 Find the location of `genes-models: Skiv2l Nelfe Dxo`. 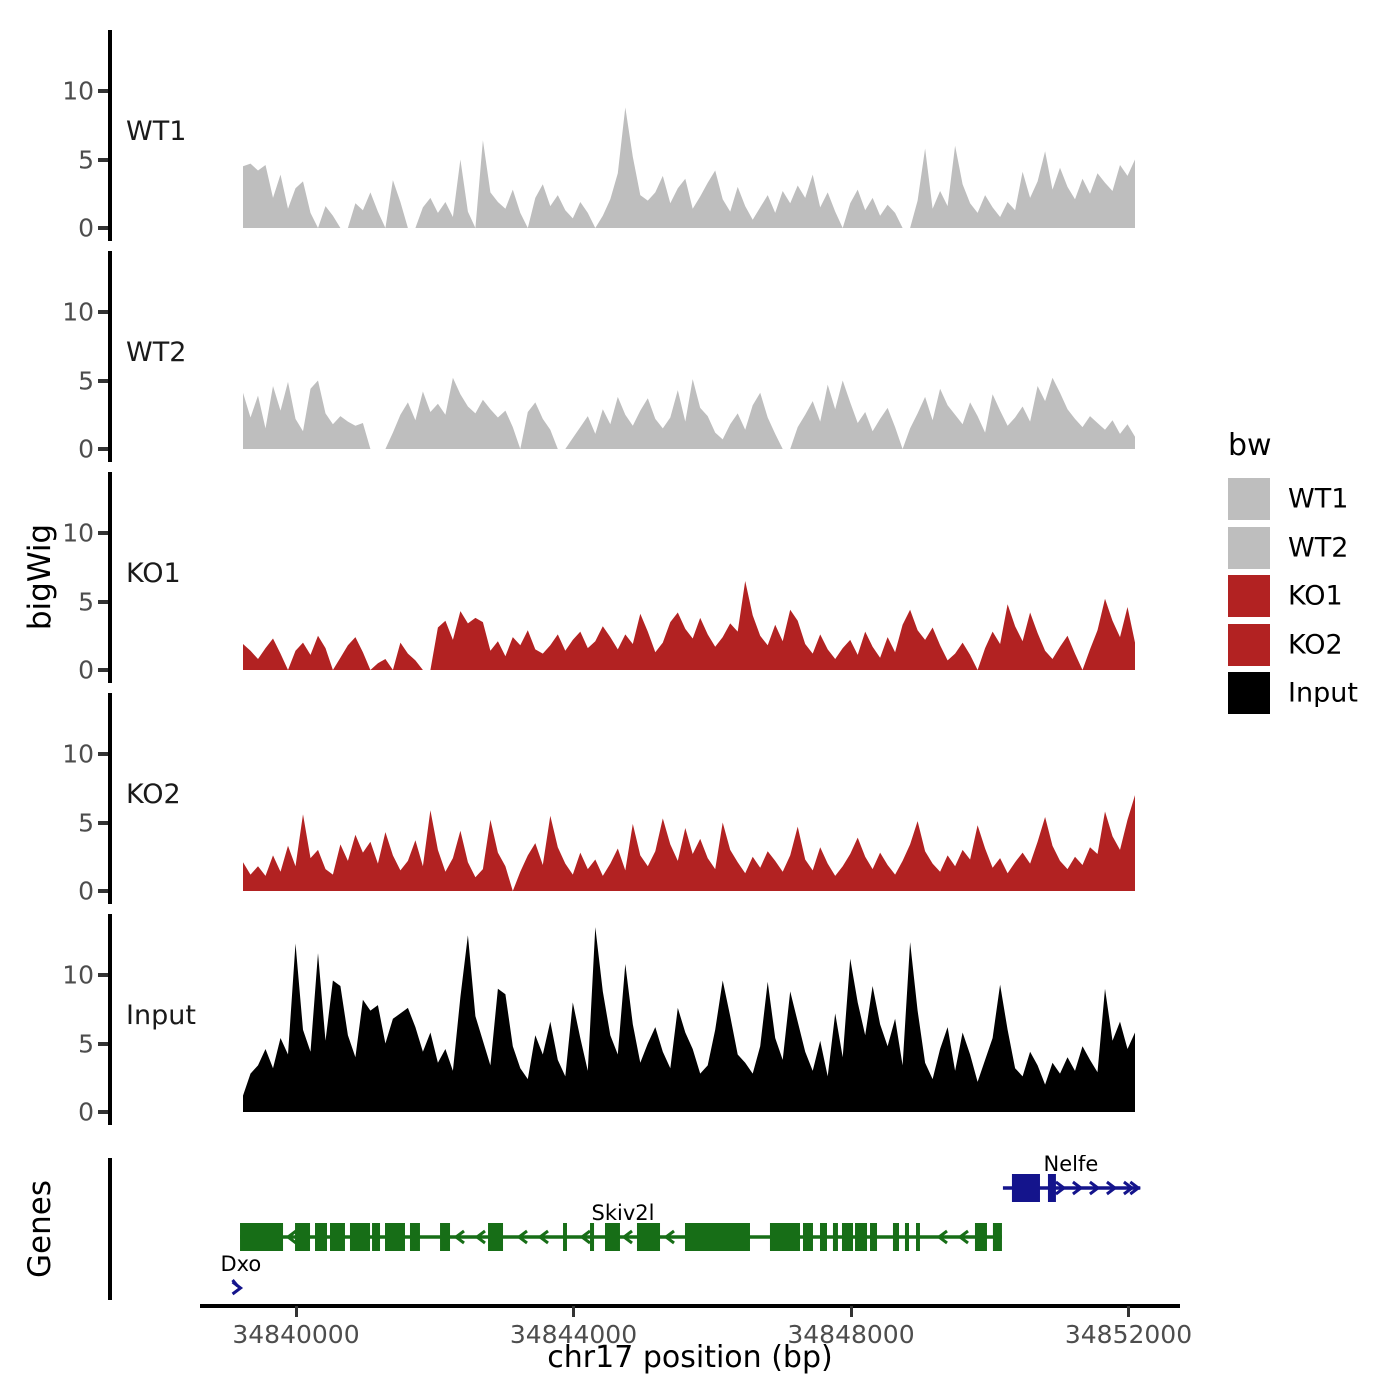

genes-models: Skiv2l Nelfe Dxo is located at coordinates (680, 1225).